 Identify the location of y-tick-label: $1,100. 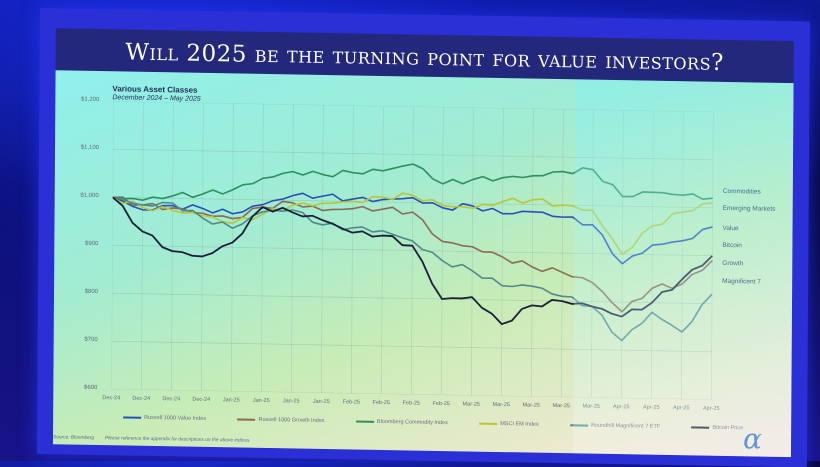
(90, 148).